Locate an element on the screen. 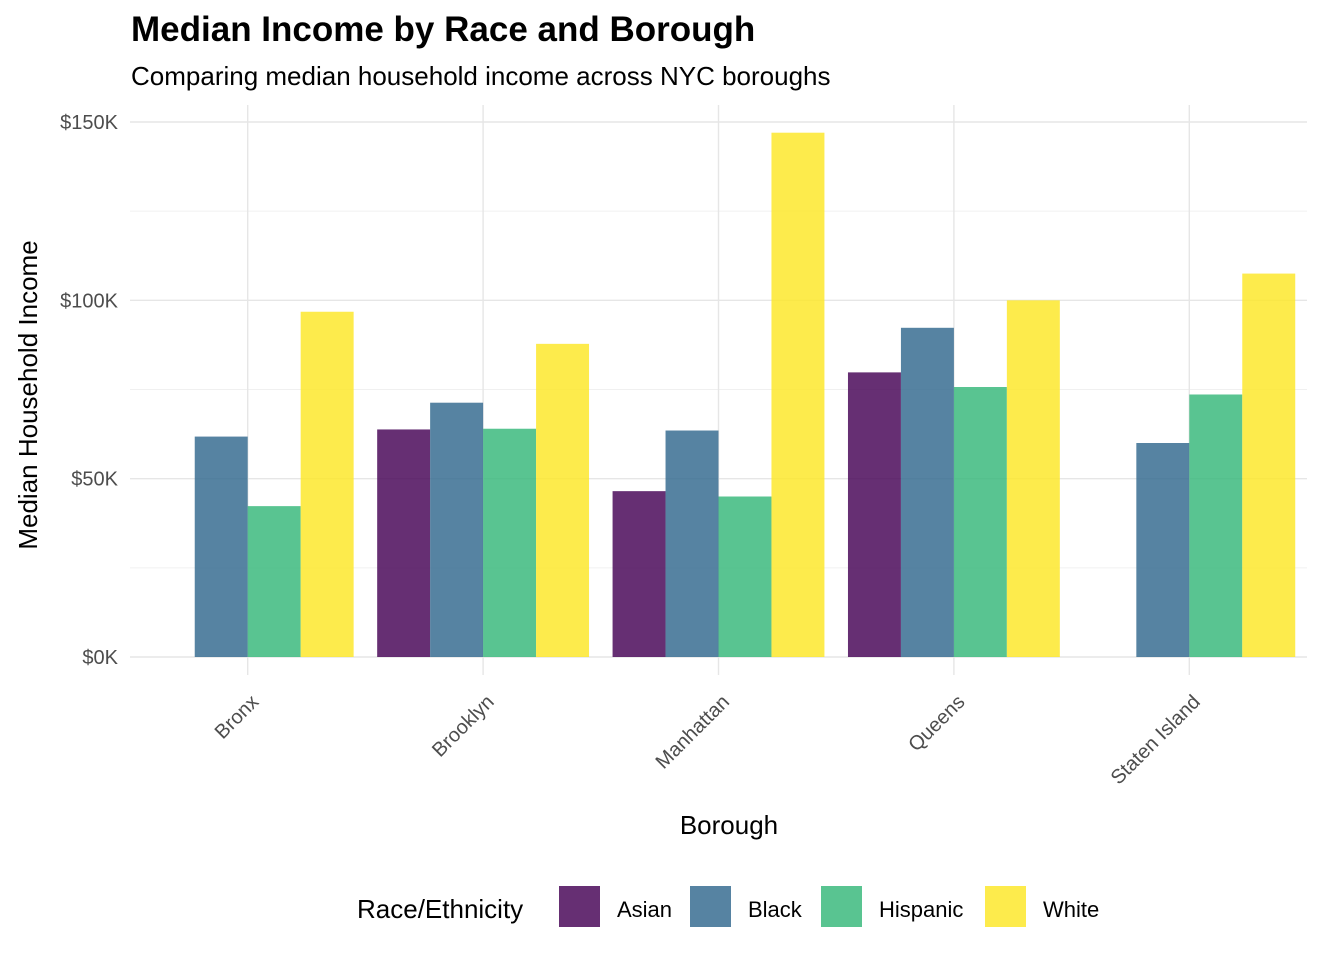  bar-hispanic-queens is located at coordinates (980, 522).